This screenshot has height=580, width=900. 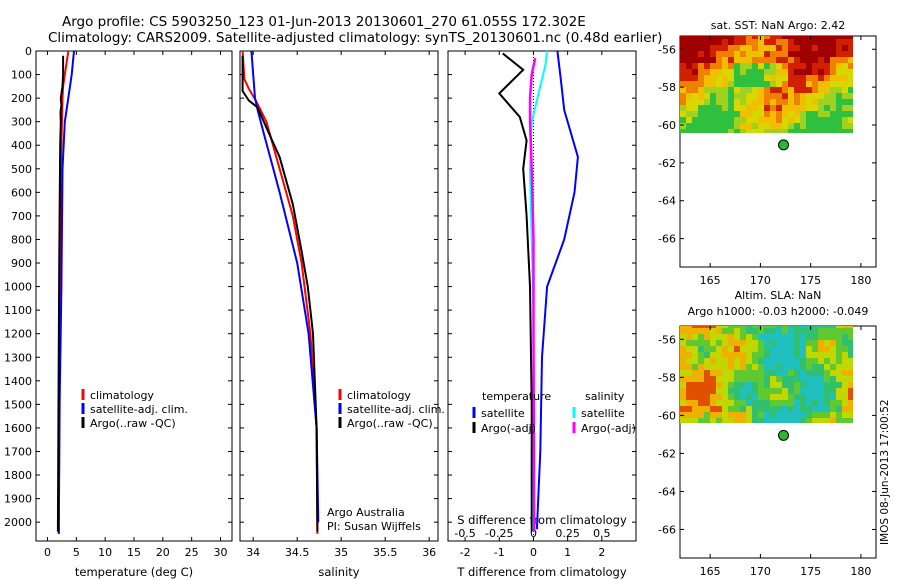 What do you see at coordinates (285, 286) in the screenshot?
I see `series-line` at bounding box center [285, 286].